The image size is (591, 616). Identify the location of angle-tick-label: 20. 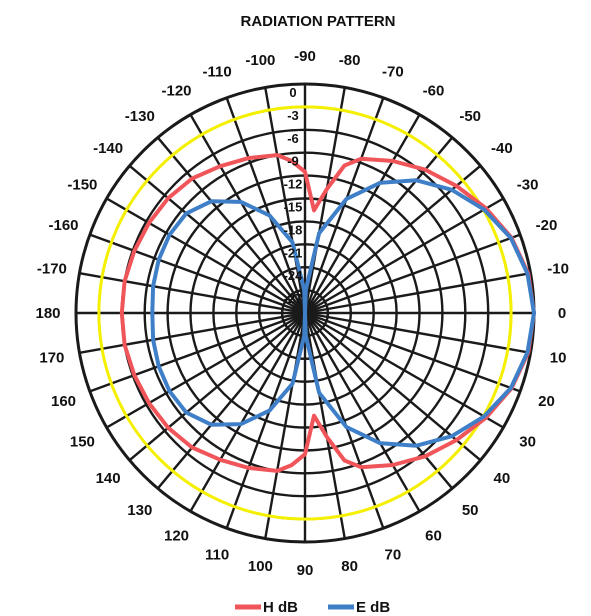
(546, 401).